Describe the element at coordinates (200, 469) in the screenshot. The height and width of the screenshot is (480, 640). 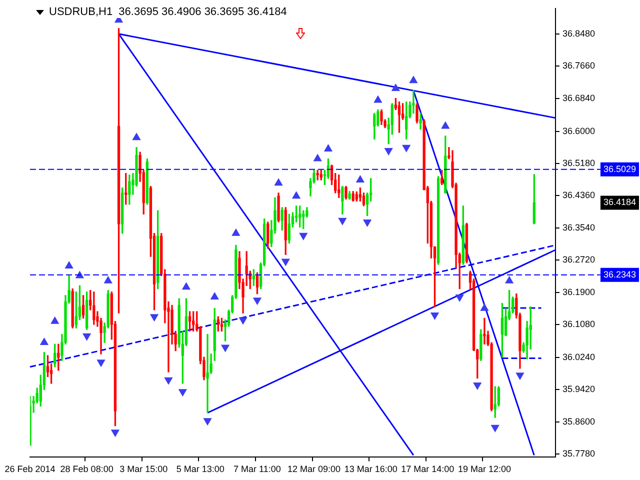
I see `x-tick-label: 5 Mar 13:00` at that location.